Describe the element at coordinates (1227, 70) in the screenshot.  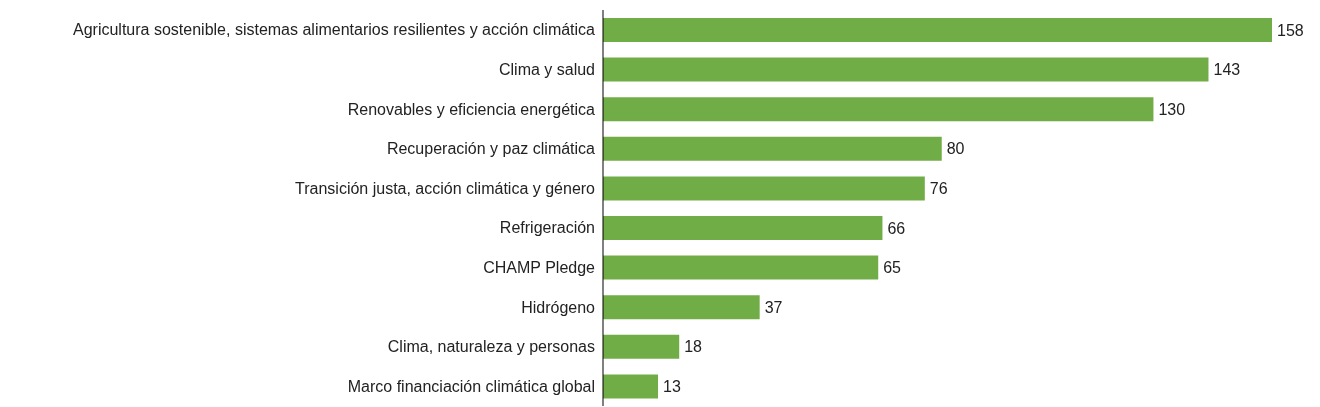
I see `data-label: 143` at that location.